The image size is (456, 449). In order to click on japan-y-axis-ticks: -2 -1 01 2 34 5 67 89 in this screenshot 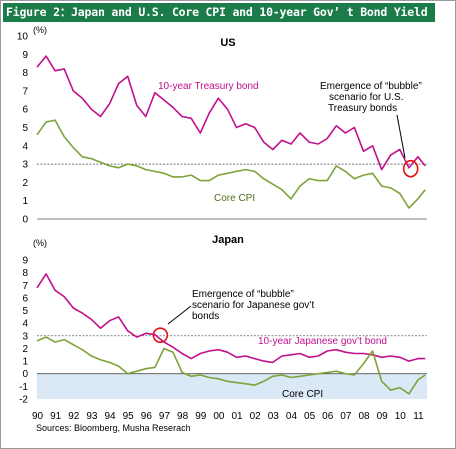, I will do `click(23, 331)`.